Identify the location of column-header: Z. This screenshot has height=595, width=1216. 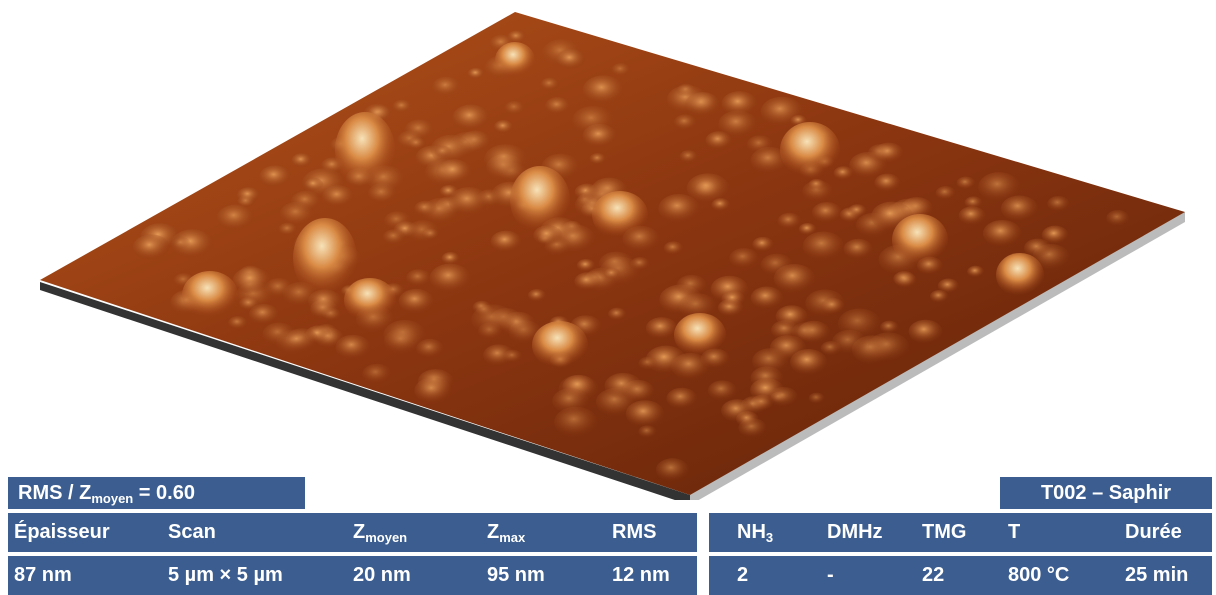
(359, 532).